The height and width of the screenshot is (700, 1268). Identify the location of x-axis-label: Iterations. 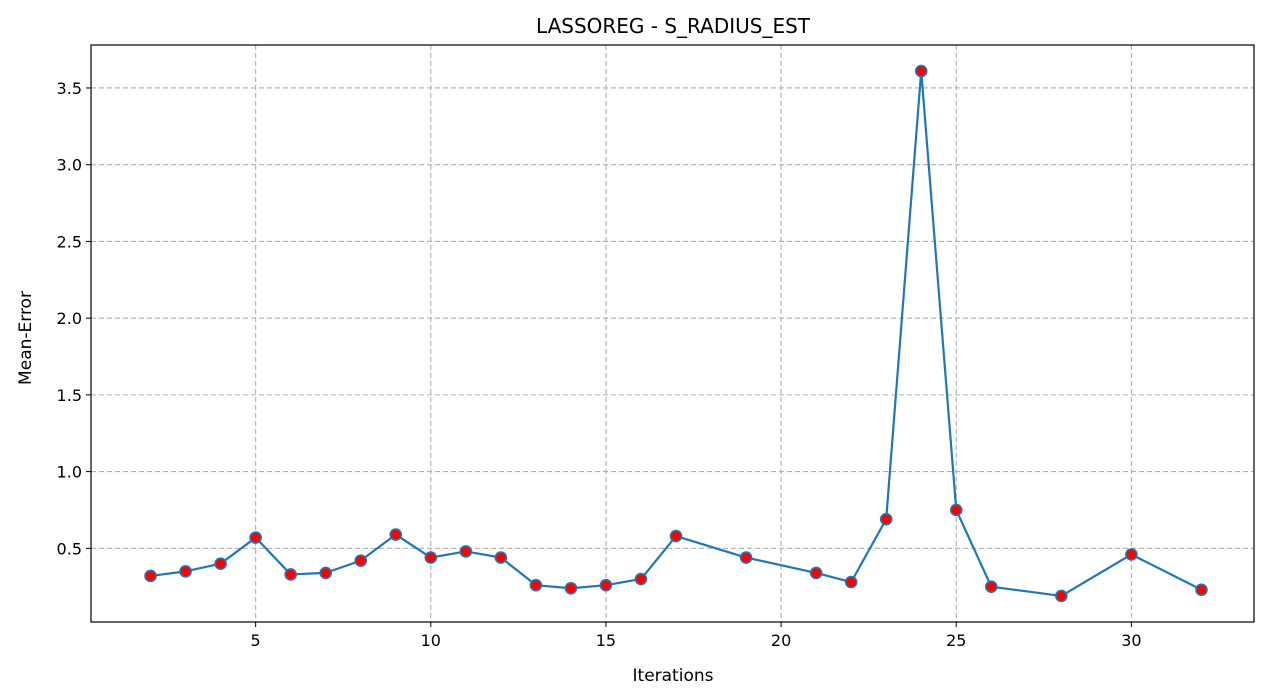
(673, 676).